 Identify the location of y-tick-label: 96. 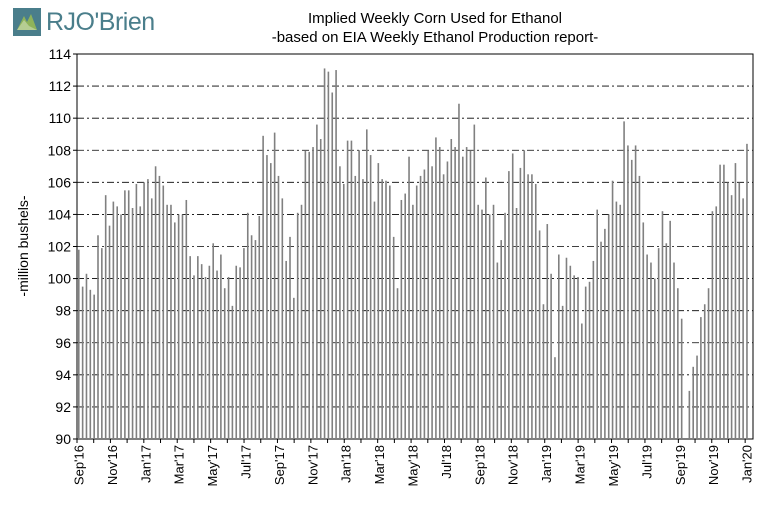
(63, 343).